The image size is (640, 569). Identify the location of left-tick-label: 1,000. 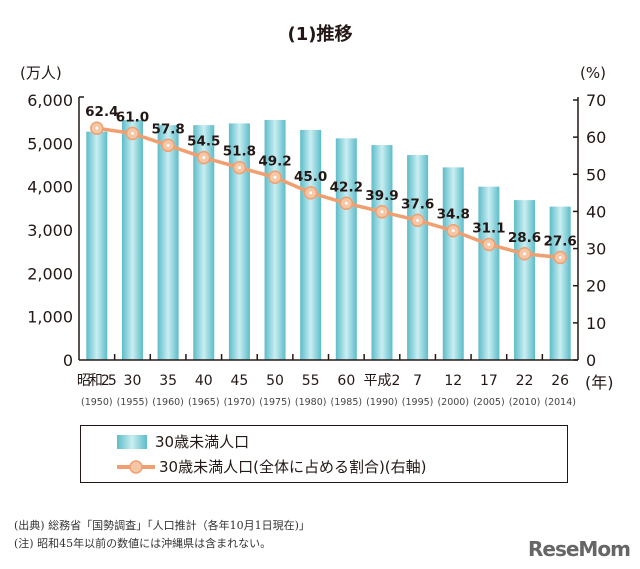
(50, 317).